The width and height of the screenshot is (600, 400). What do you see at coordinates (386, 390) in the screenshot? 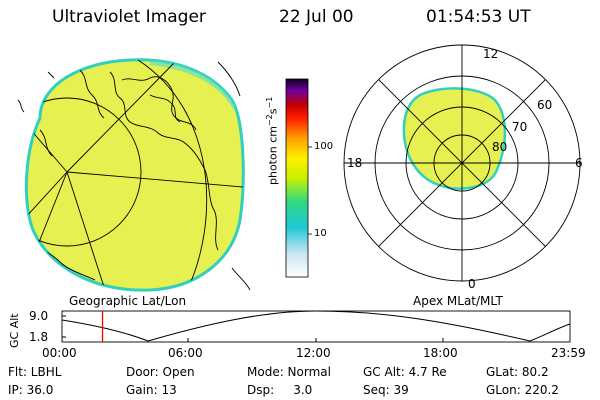
I see `info-seq: Seq: 39` at bounding box center [386, 390].